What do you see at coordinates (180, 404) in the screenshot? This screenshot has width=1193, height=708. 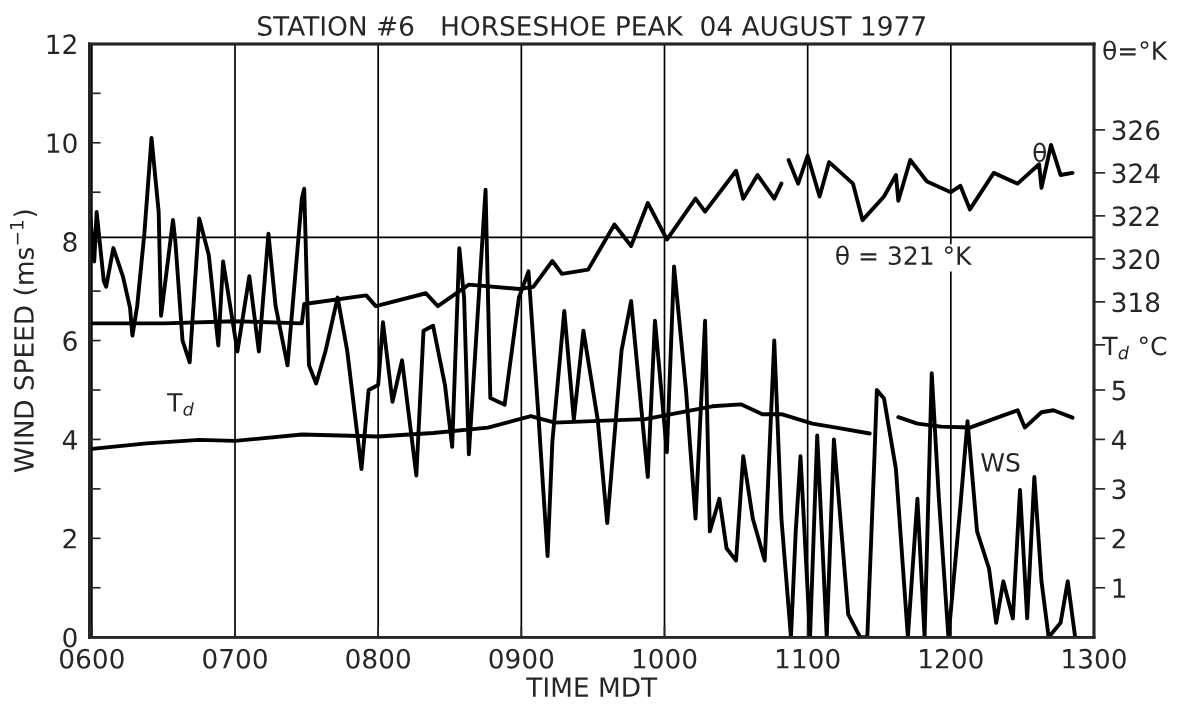 I see `annotation: T$_{d}$` at bounding box center [180, 404].